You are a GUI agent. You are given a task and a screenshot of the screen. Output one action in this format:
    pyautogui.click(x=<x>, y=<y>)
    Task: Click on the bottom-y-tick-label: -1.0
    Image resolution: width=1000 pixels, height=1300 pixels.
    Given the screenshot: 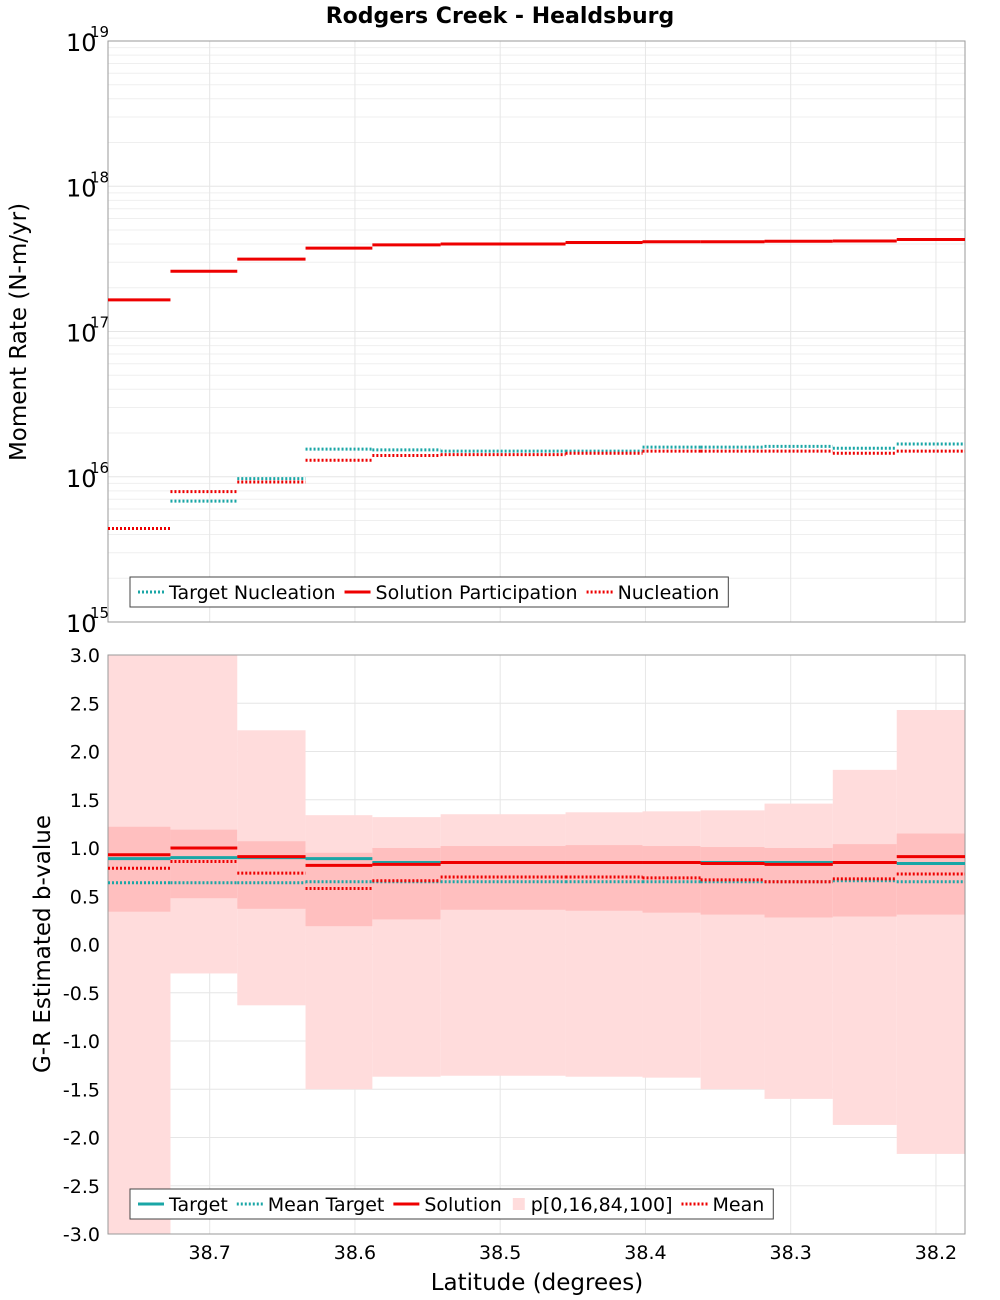 What is the action you would take?
    pyautogui.click(x=81, y=1042)
    